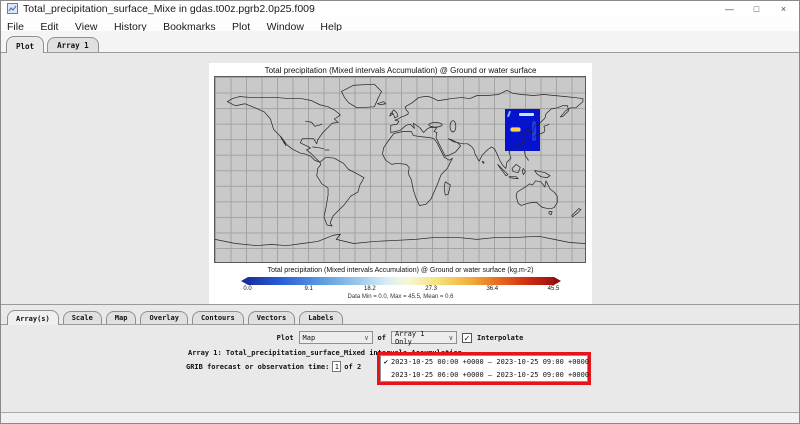  What do you see at coordinates (15, 27) in the screenshot?
I see `menu-file: File` at bounding box center [15, 27].